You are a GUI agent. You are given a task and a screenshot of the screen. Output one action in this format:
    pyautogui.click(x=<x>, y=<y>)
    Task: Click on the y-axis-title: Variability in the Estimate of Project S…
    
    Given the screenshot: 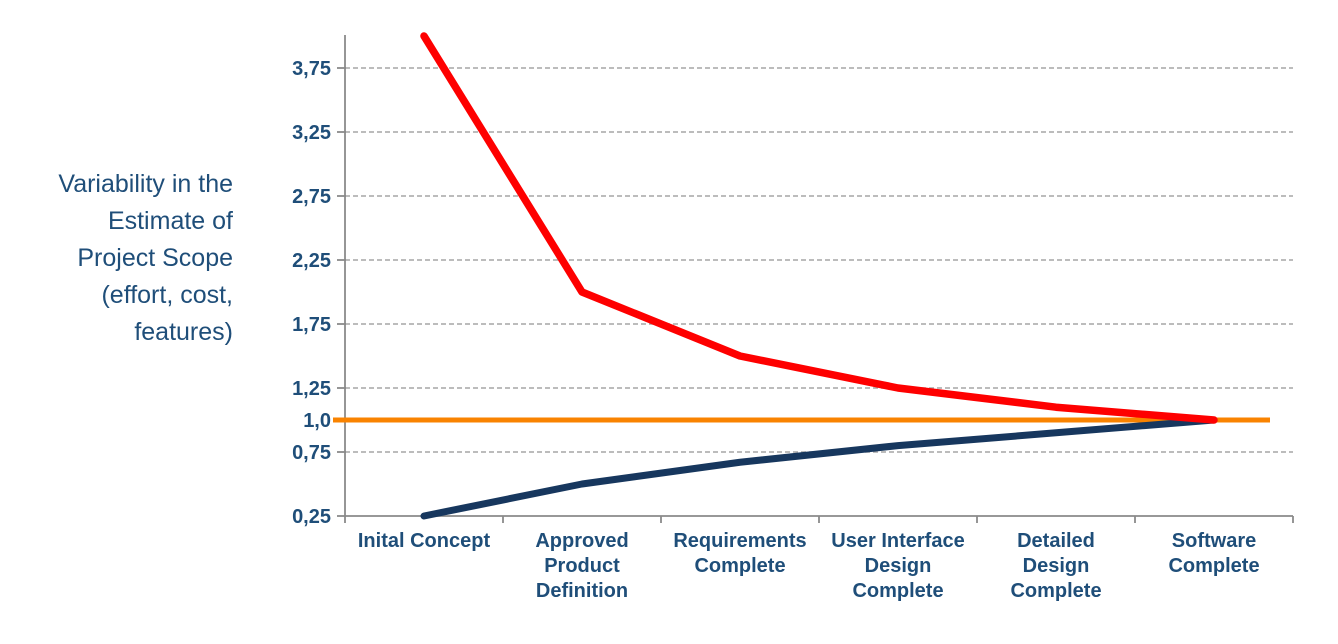 What is the action you would take?
    pyautogui.click(x=145, y=258)
    